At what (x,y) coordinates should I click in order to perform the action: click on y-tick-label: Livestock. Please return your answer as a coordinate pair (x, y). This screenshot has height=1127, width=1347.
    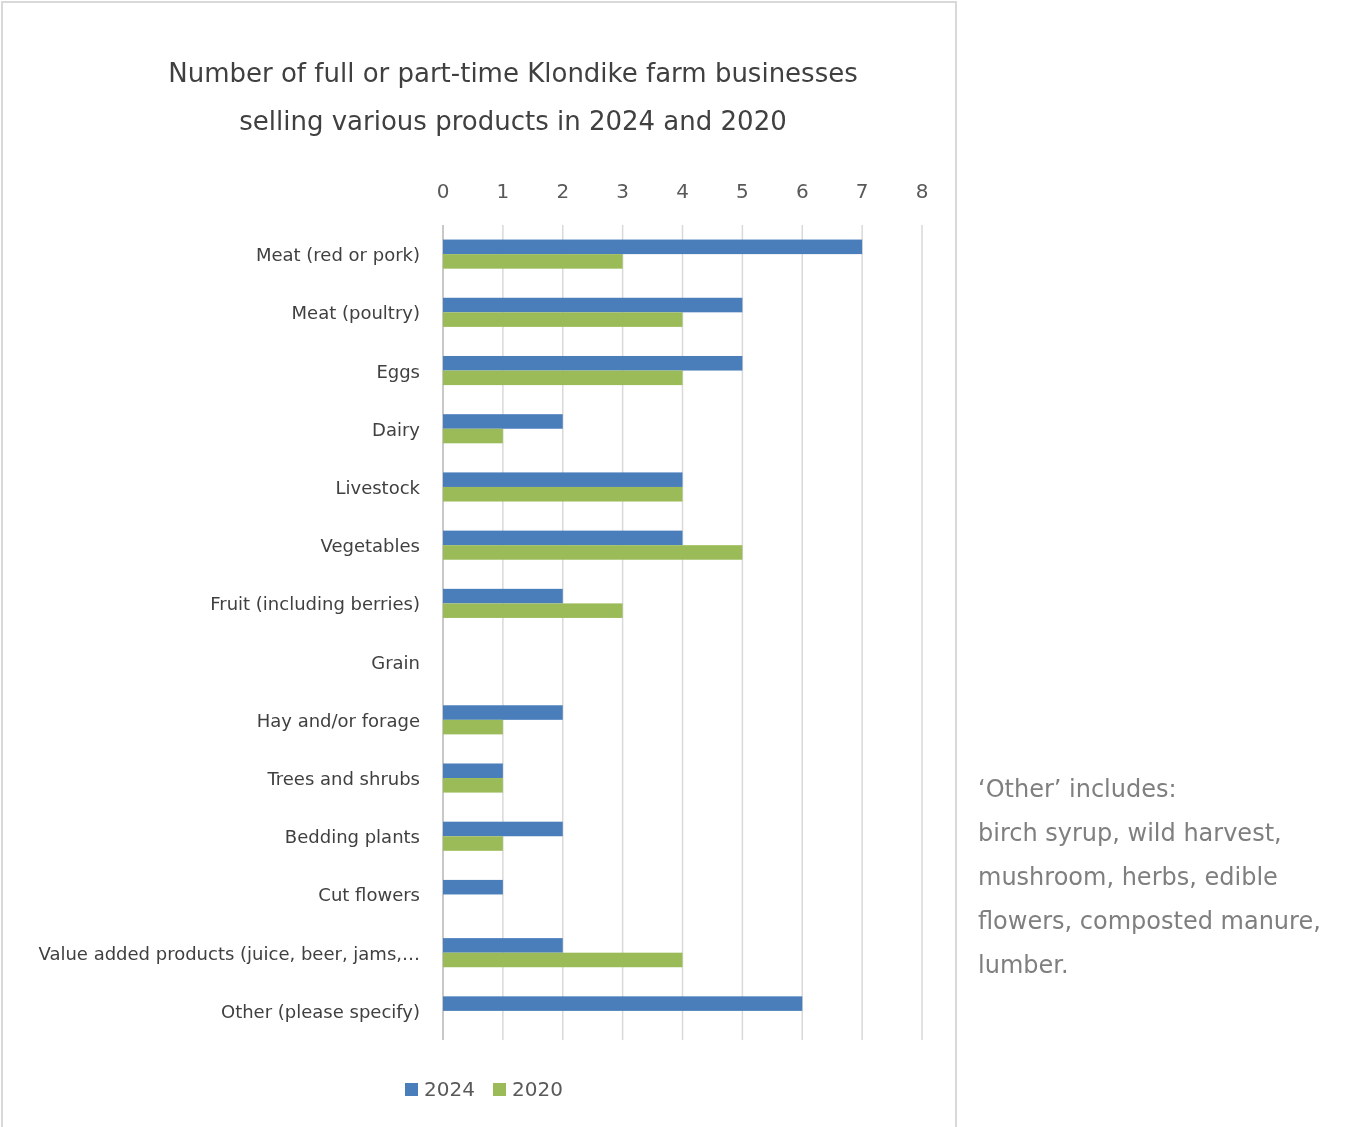
    Looking at the image, I should click on (378, 487).